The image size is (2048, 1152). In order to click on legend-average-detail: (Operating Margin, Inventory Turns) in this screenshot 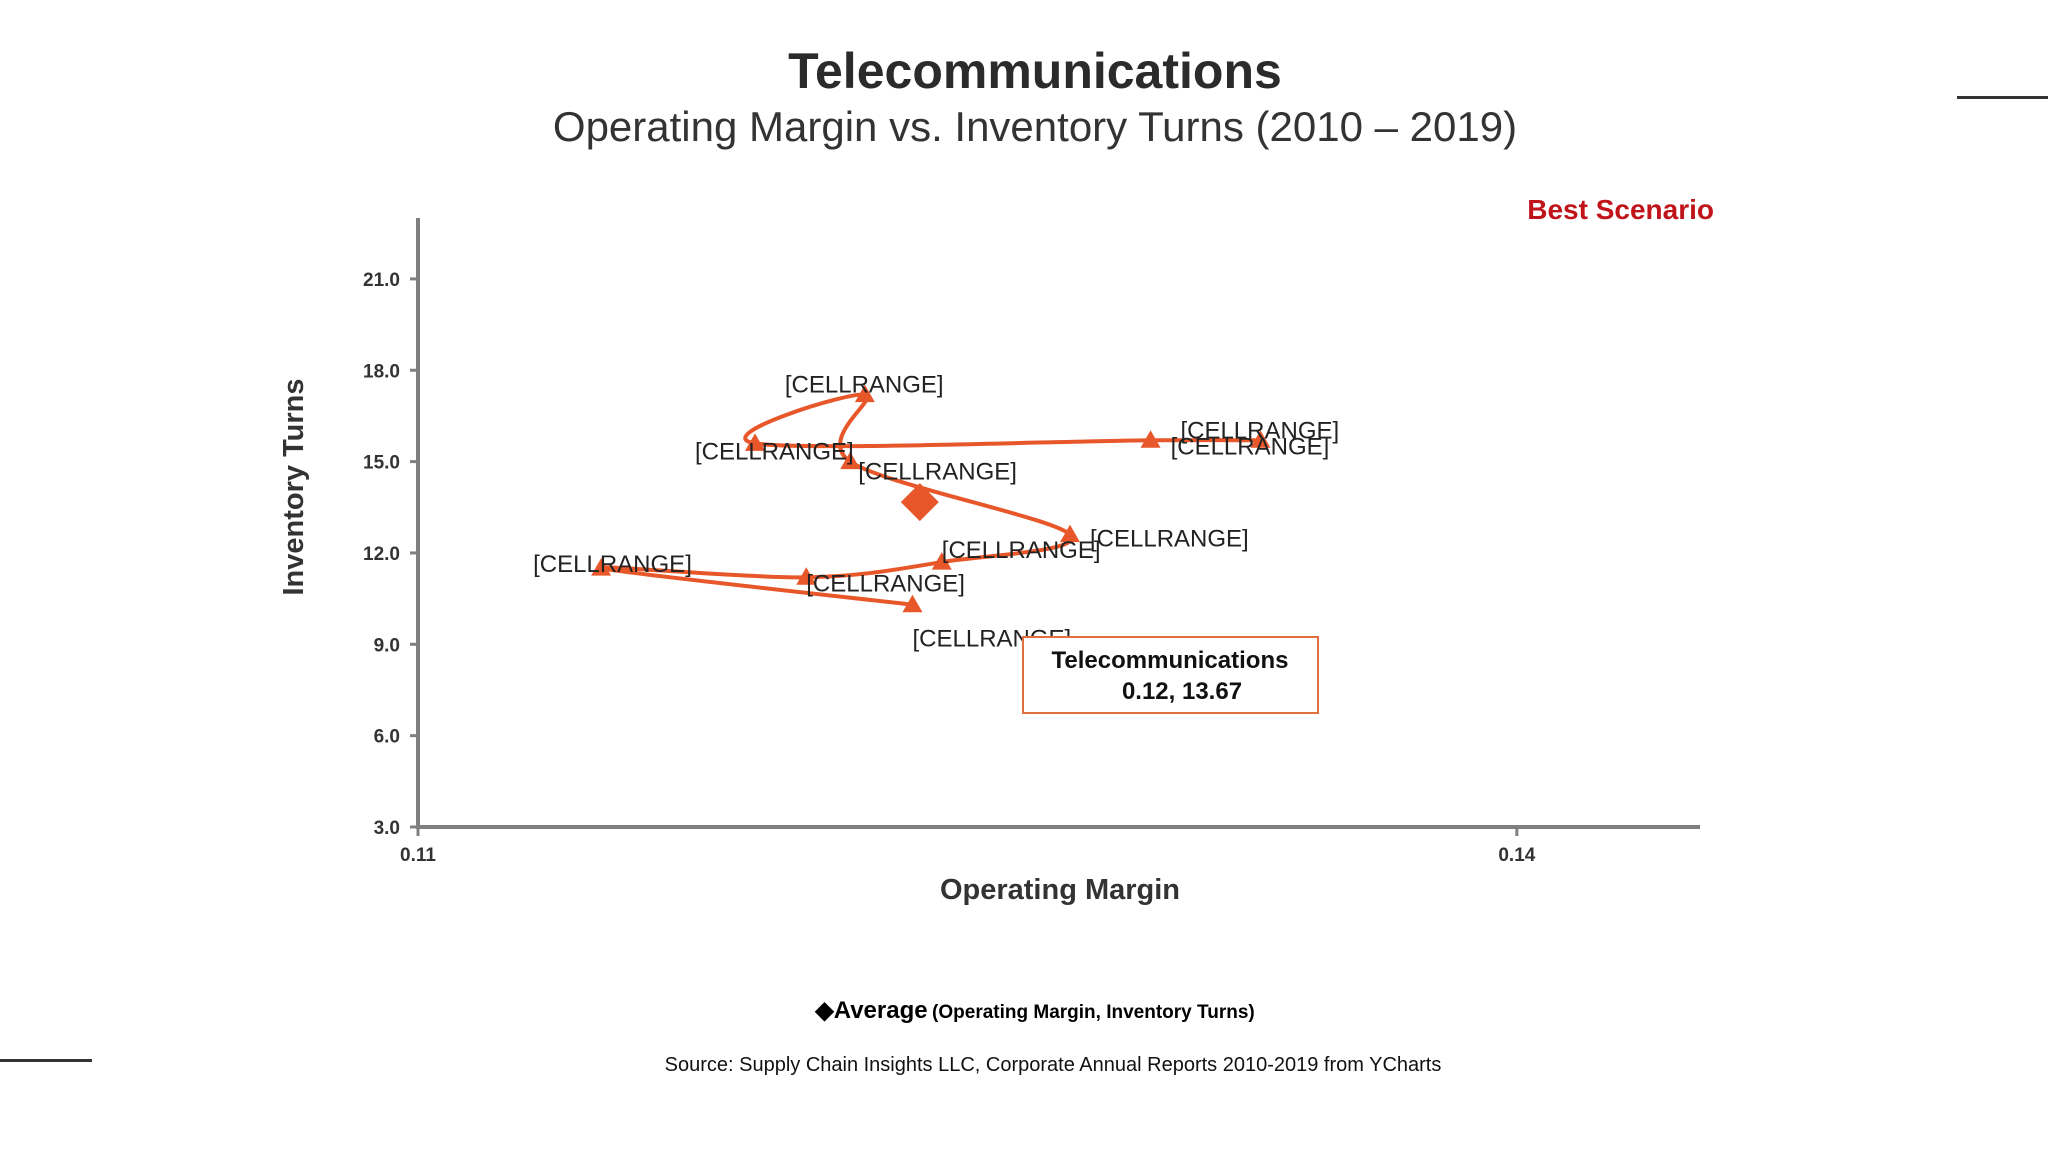, I will do `click(1093, 1012)`.